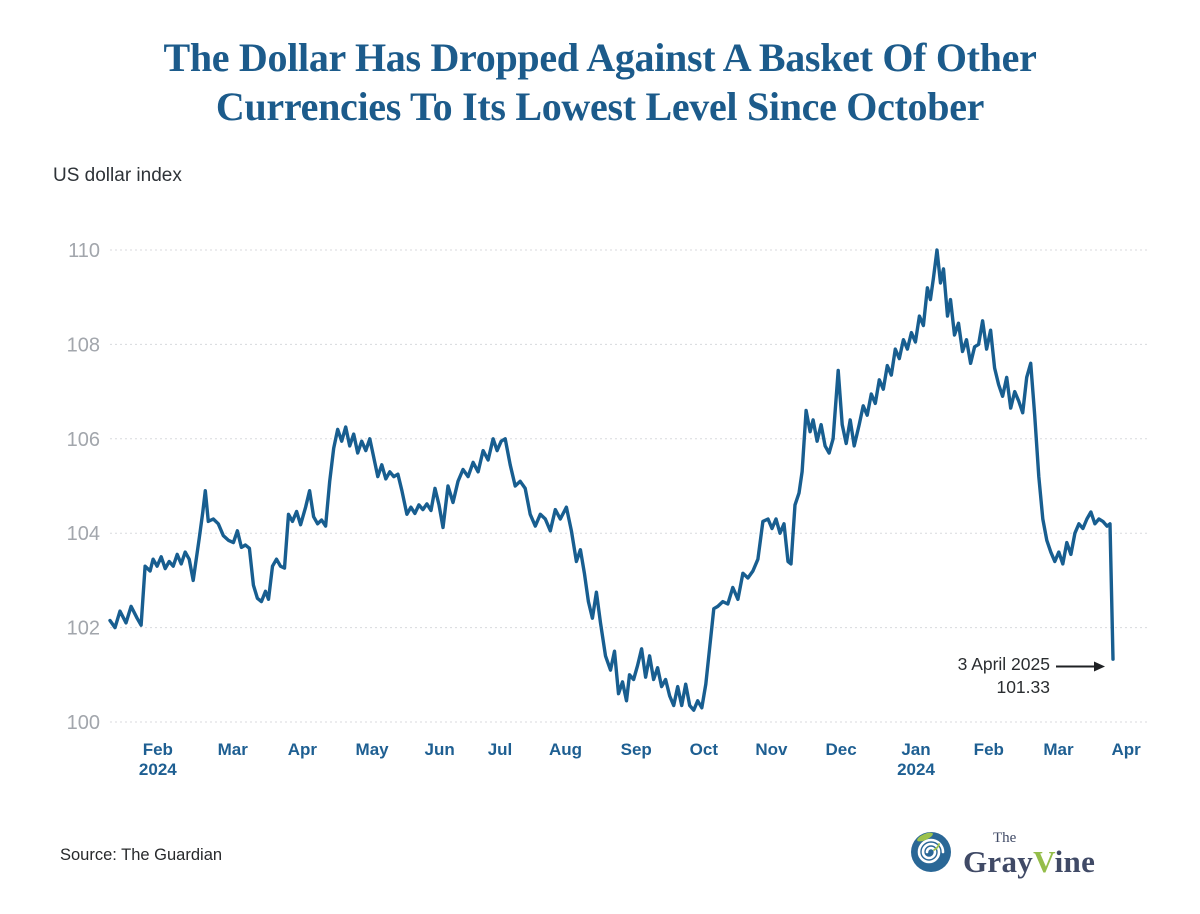 The height and width of the screenshot is (914, 1200). I want to click on y-tick-label: 102, so click(83, 629).